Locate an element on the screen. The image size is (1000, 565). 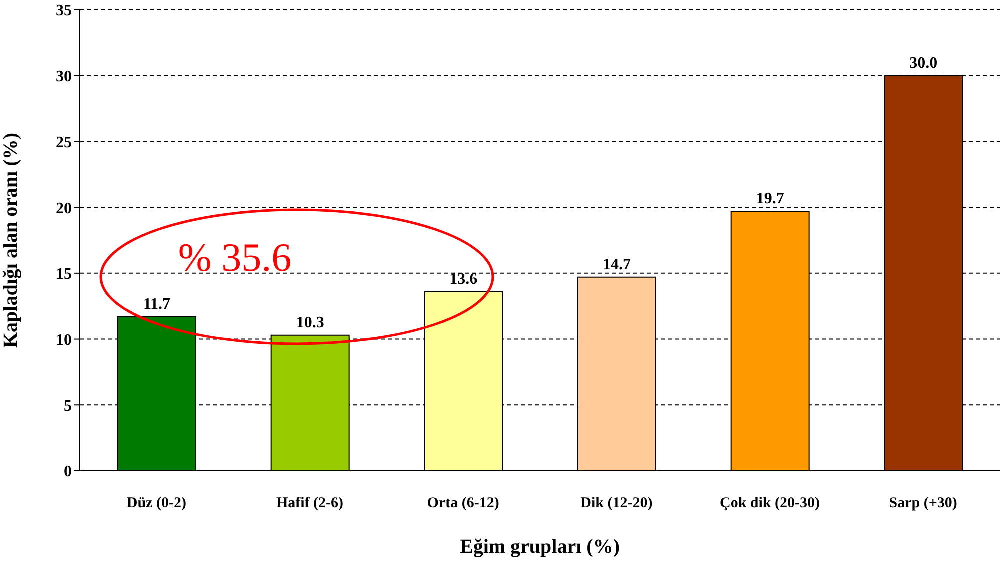
data-label: 14.7 is located at coordinates (617, 265).